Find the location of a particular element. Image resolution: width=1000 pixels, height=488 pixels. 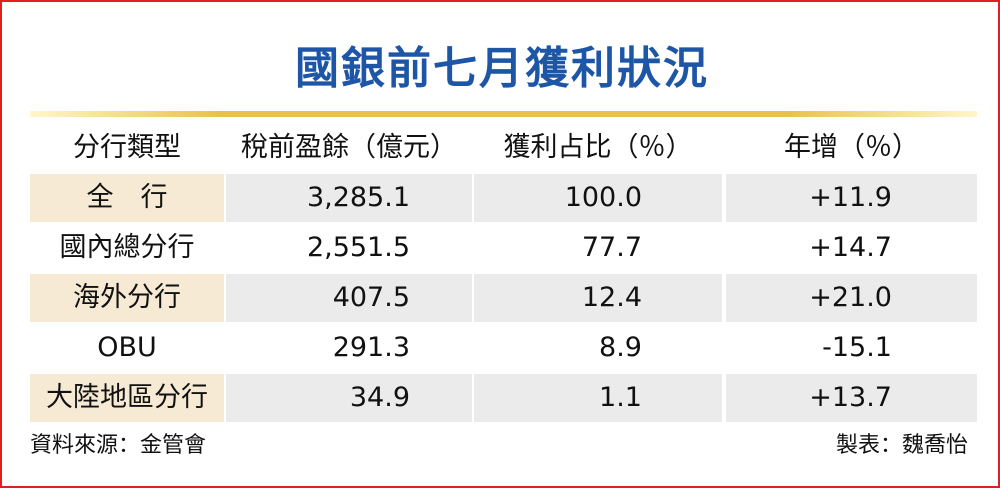

table-cell: +21.0 is located at coordinates (851, 298).